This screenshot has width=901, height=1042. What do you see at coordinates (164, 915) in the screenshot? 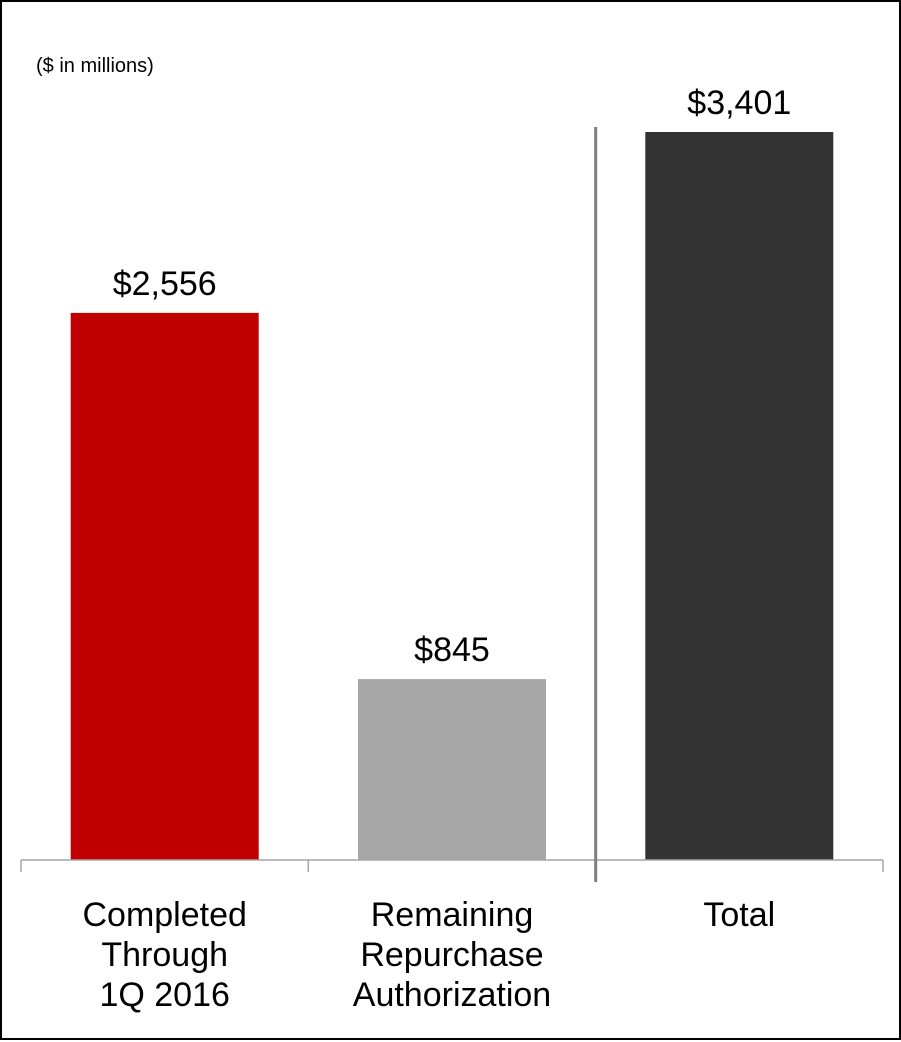
I see `category-label-line: Completed` at bounding box center [164, 915].